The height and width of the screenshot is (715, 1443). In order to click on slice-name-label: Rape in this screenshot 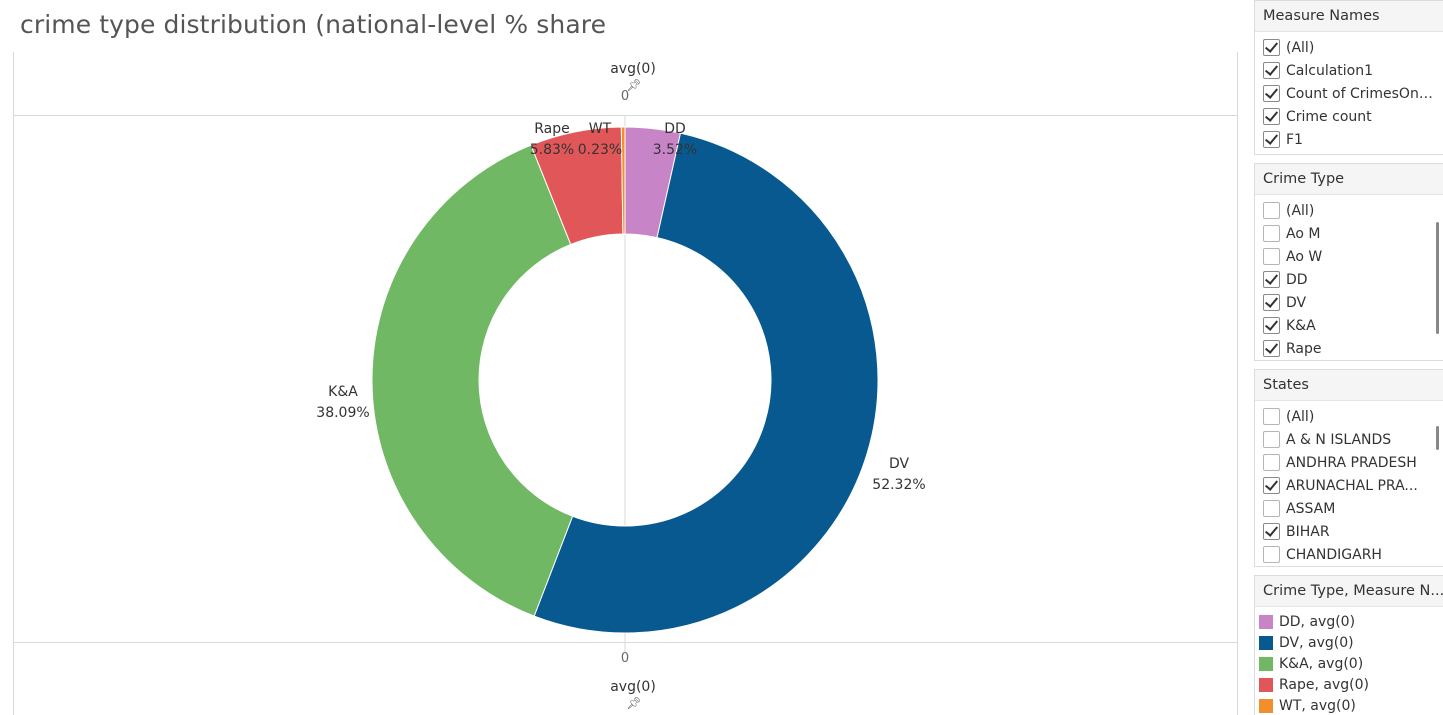, I will do `click(552, 129)`.